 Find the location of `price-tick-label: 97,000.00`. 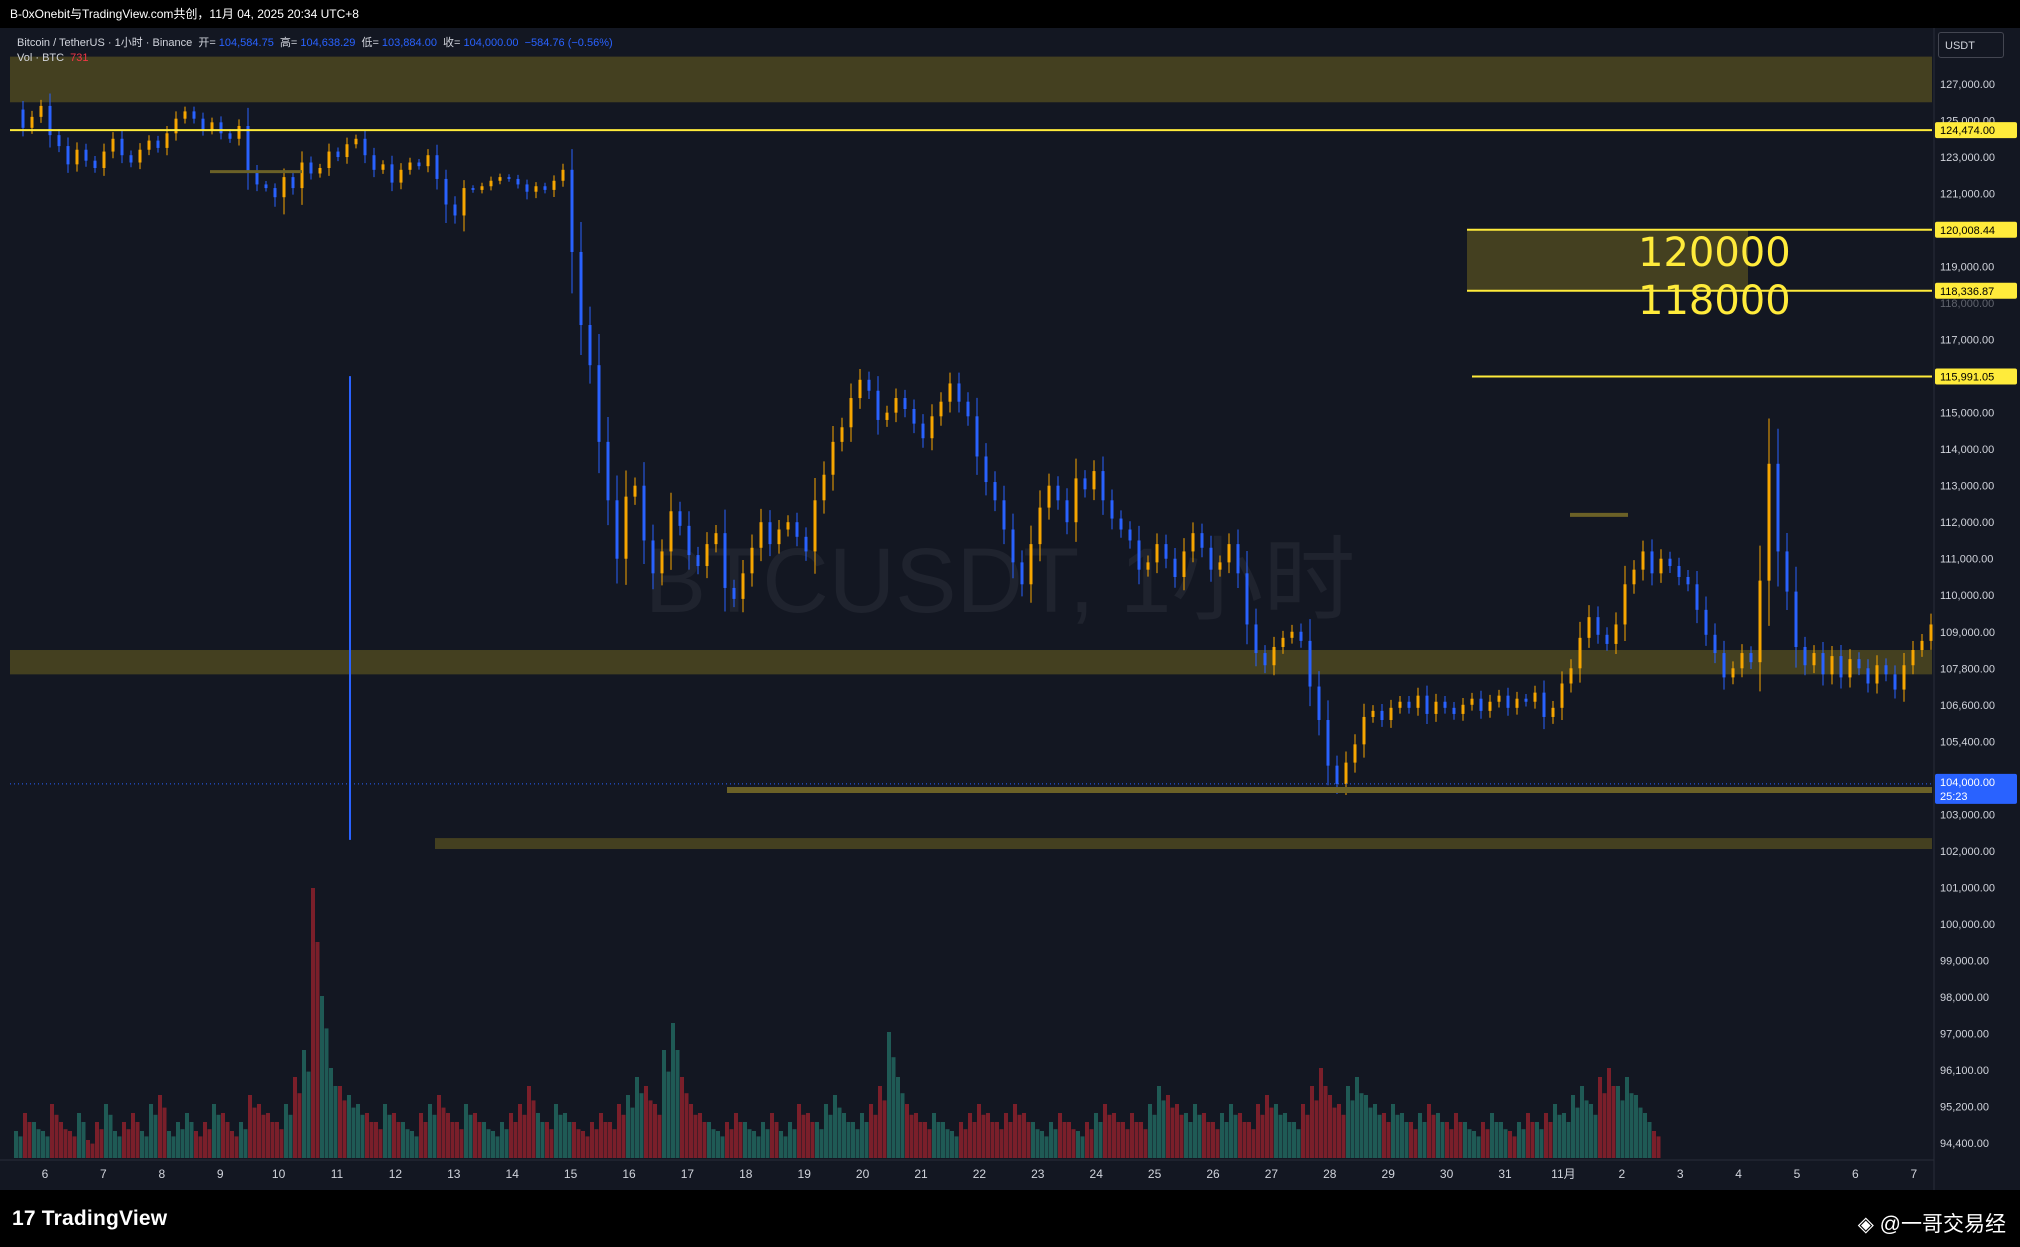

price-tick-label: 97,000.00 is located at coordinates (1964, 1034).